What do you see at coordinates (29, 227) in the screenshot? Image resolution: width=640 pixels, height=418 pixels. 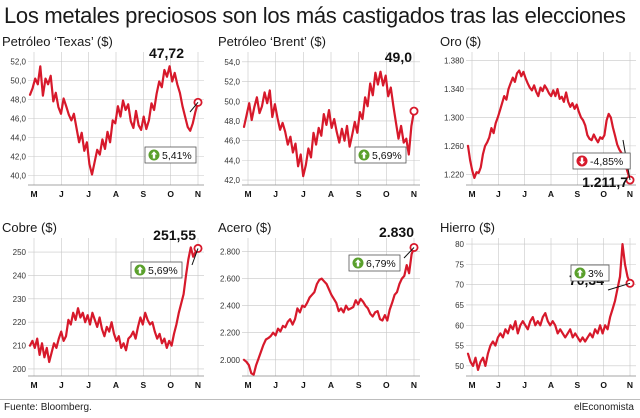 I see `chart-title: Cobre ($)` at bounding box center [29, 227].